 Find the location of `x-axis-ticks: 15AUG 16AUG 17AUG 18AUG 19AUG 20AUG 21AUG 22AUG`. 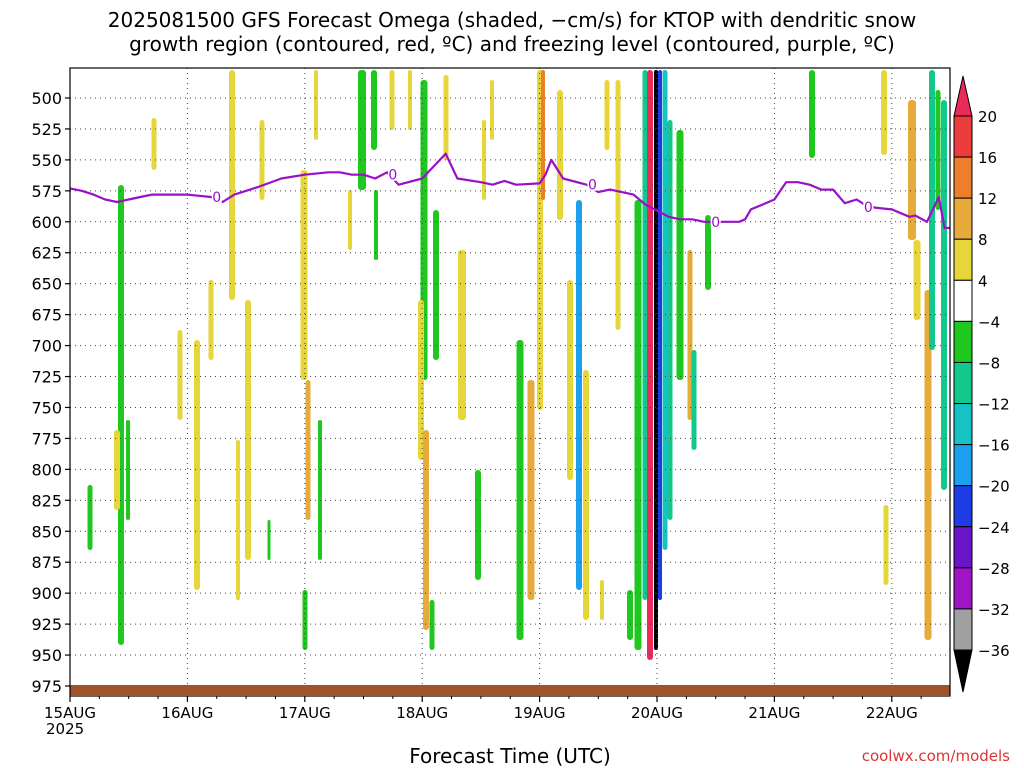

x-axis-ticks: 15AUG 16AUG 17AUG 18AUG 19AUG 20AUG 21AUG 22AUG is located at coordinates (483, 709).